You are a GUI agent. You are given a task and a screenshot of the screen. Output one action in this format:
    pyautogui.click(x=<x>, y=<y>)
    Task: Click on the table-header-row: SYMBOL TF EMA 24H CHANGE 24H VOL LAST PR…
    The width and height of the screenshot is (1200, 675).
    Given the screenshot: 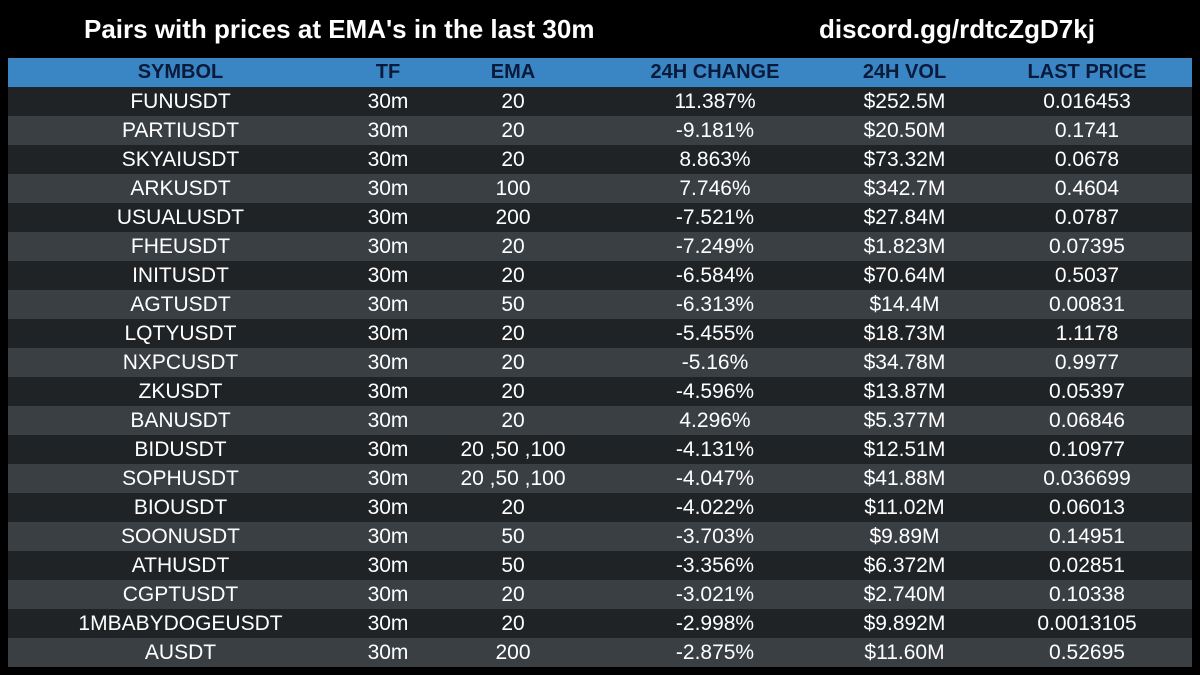 What is the action you would take?
    pyautogui.click(x=600, y=72)
    